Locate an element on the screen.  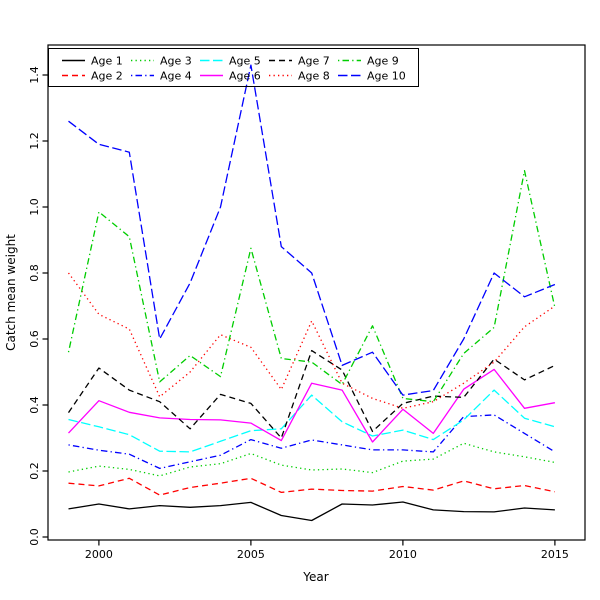
y-tick-label: 0.4 is located at coordinates (34, 405).